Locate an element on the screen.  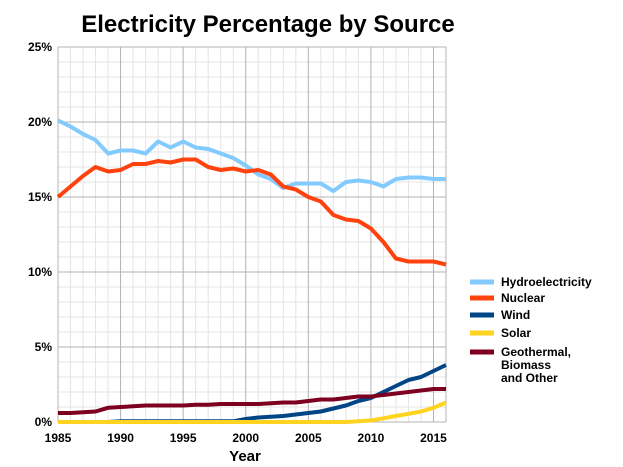
x-axis-ticks: 1985 1990 1995 2000 2005 2010 2015 is located at coordinates (246, 438).